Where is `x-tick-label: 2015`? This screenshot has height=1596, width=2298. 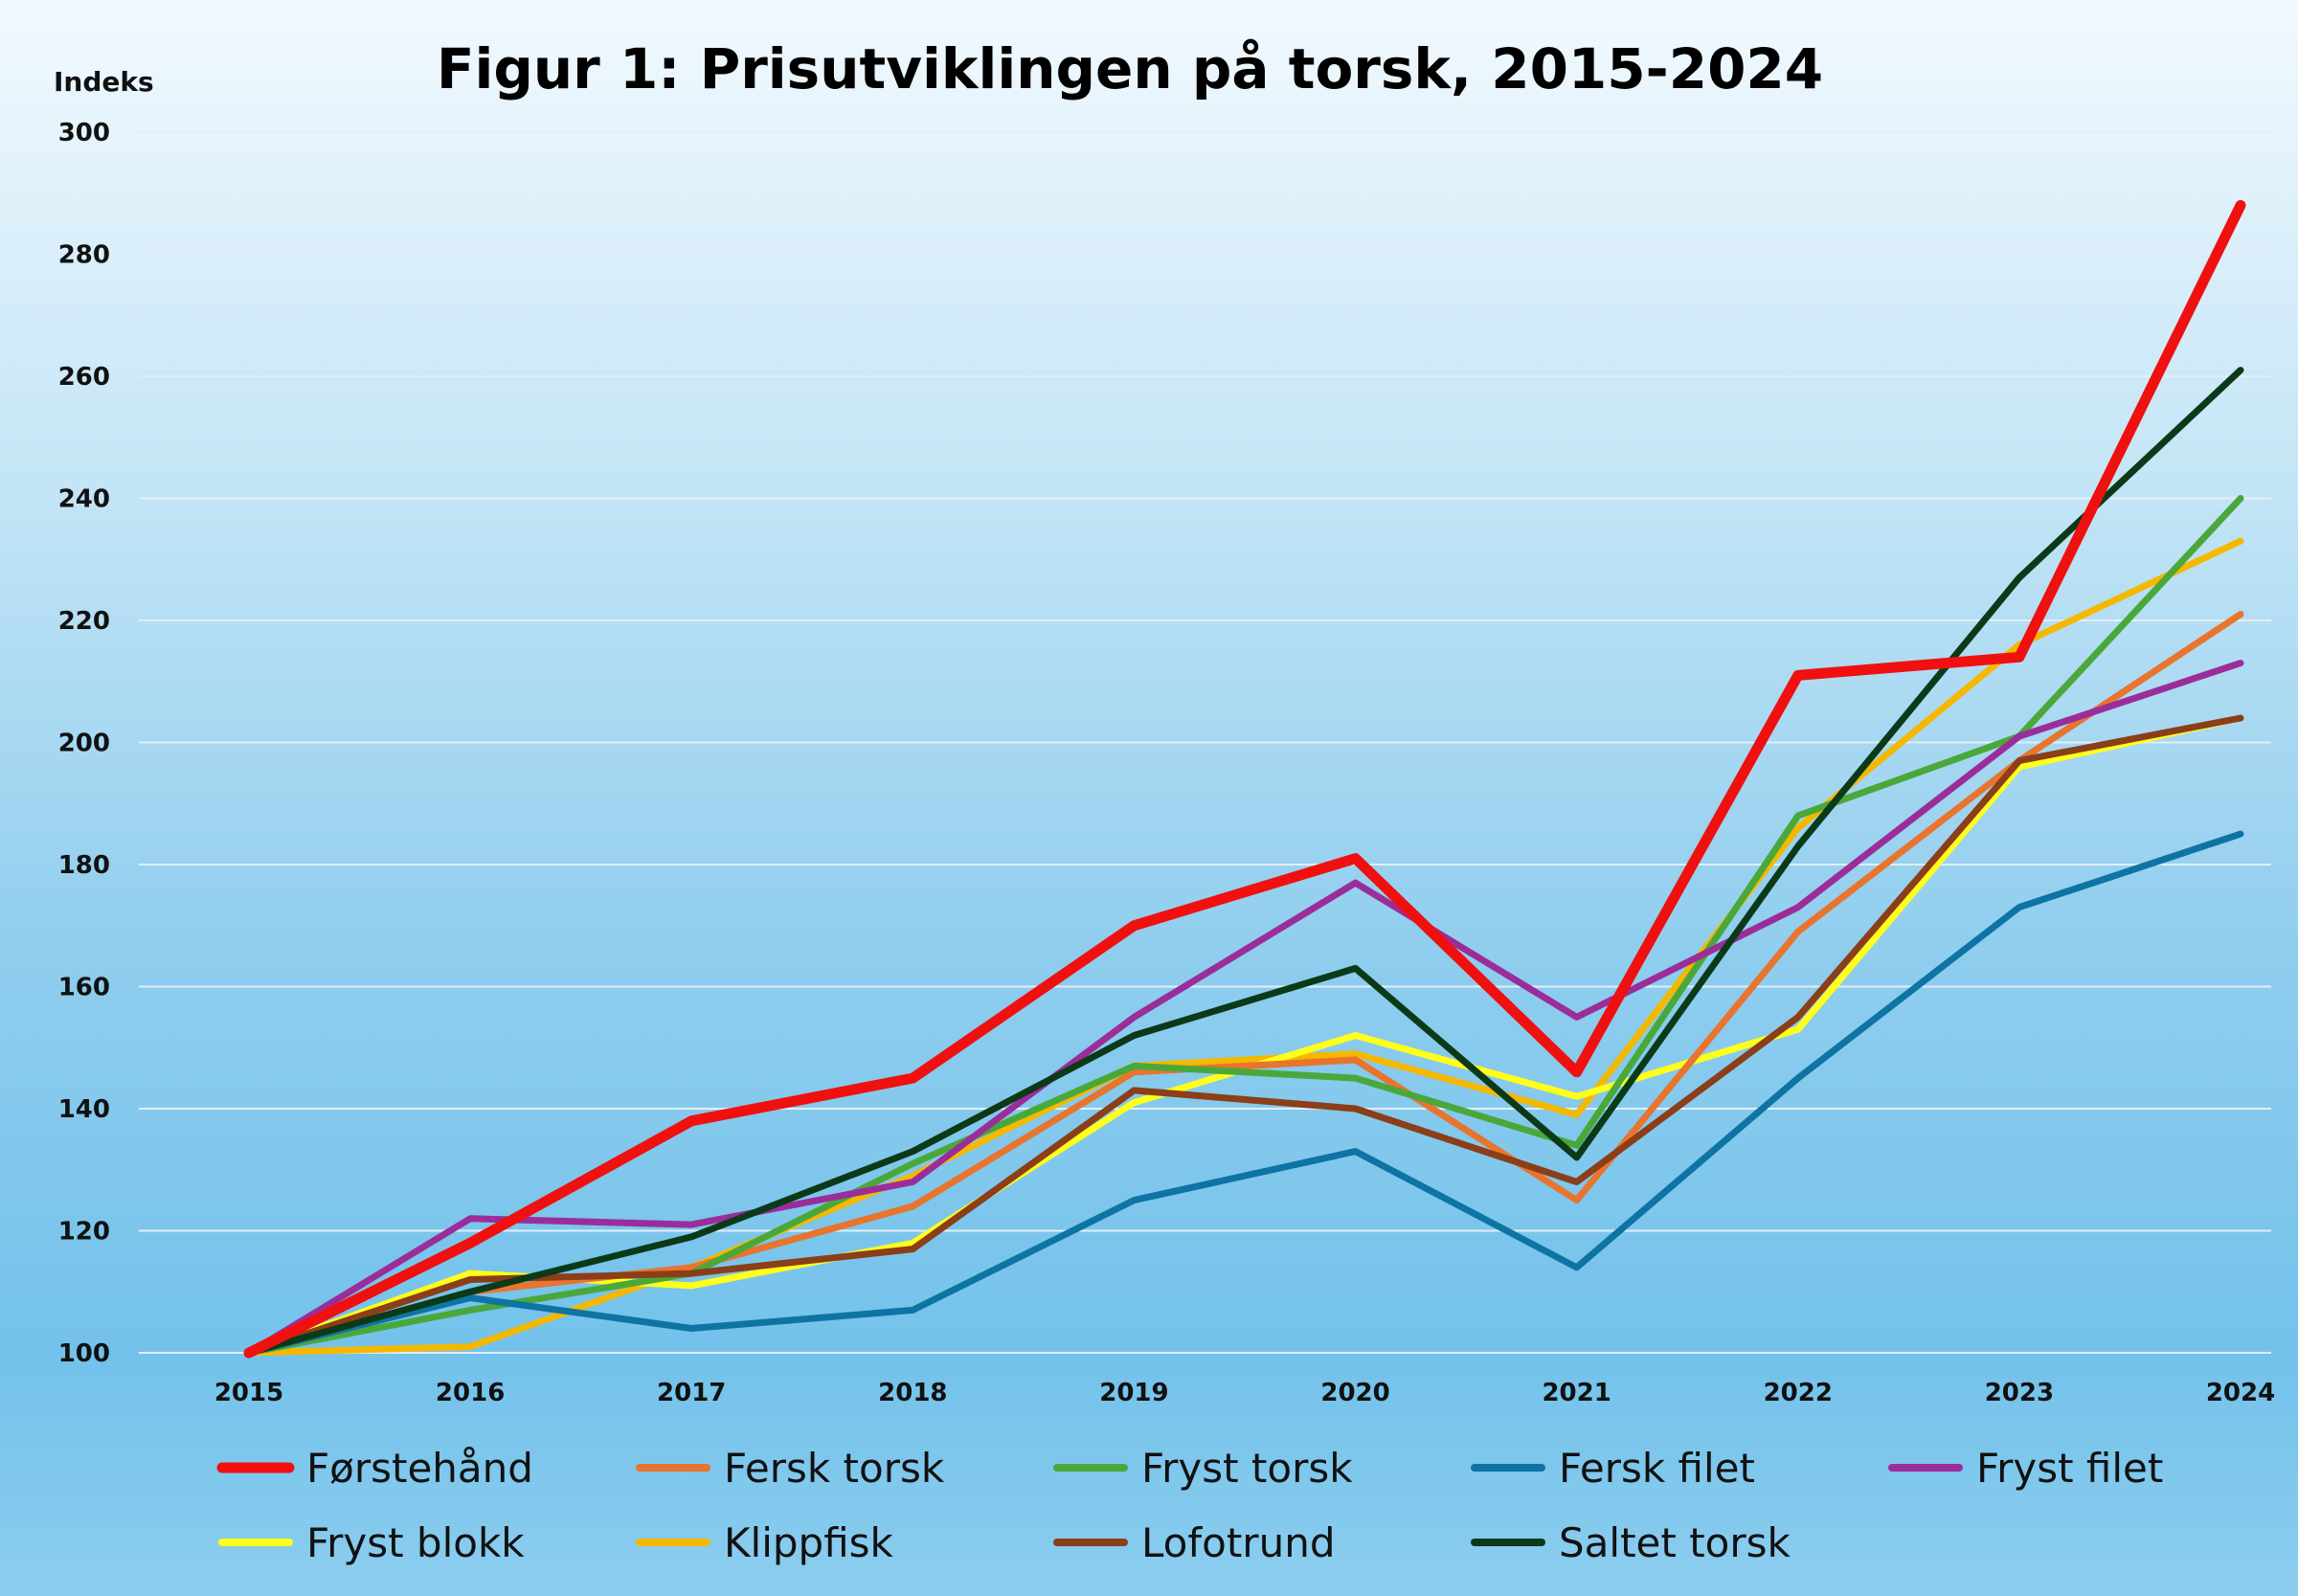
x-tick-label: 2015 is located at coordinates (248, 1393).